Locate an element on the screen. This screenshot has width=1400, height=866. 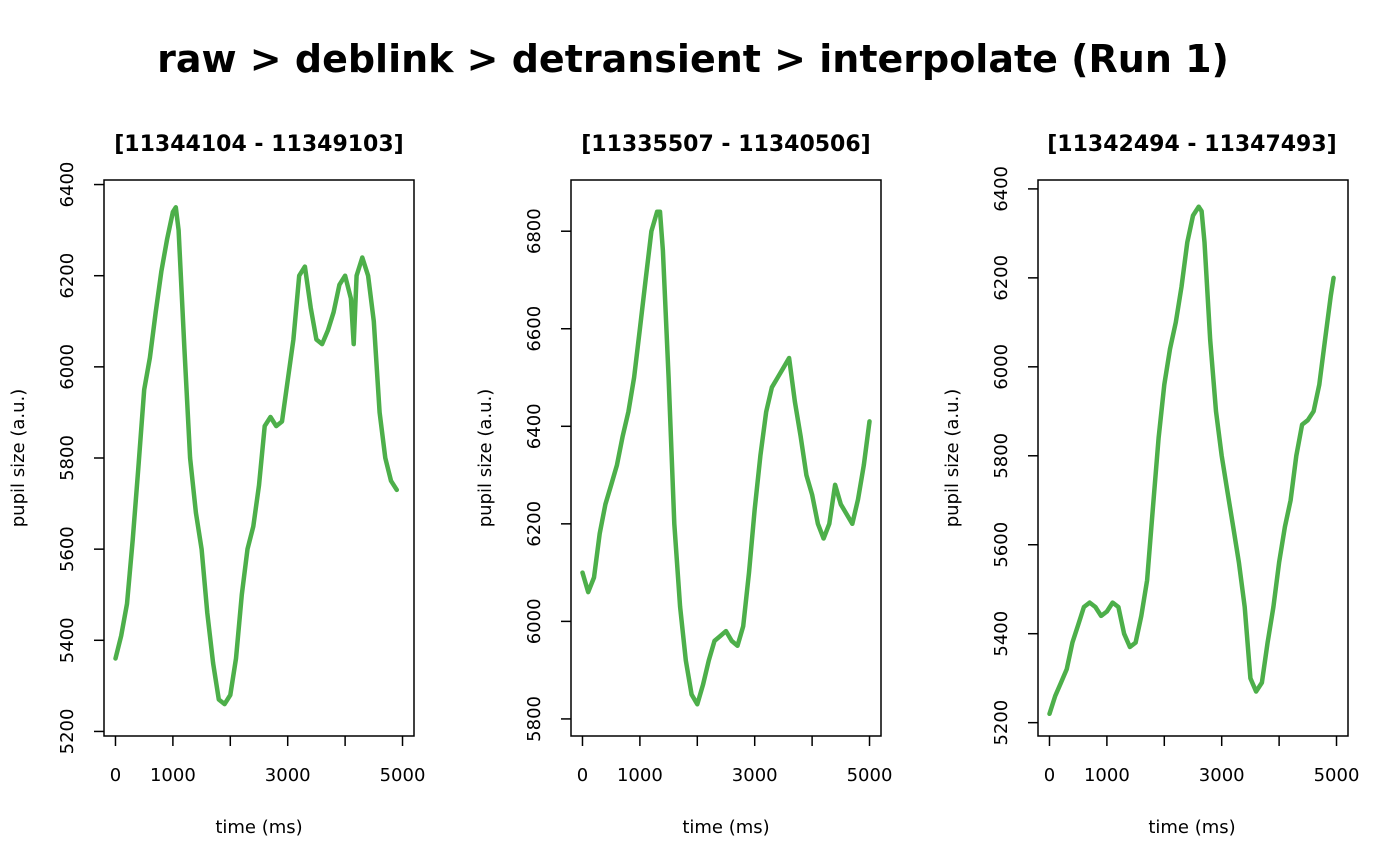
y-tick-label: 6600 is located at coordinates (534, 329).